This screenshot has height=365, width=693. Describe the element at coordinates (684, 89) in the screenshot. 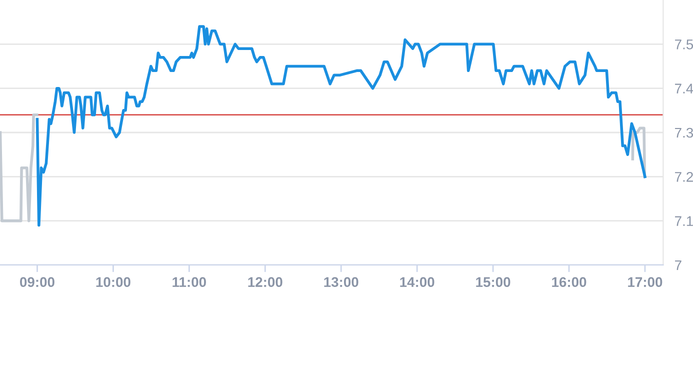

I see `y-tick-label: 7.4` at that location.